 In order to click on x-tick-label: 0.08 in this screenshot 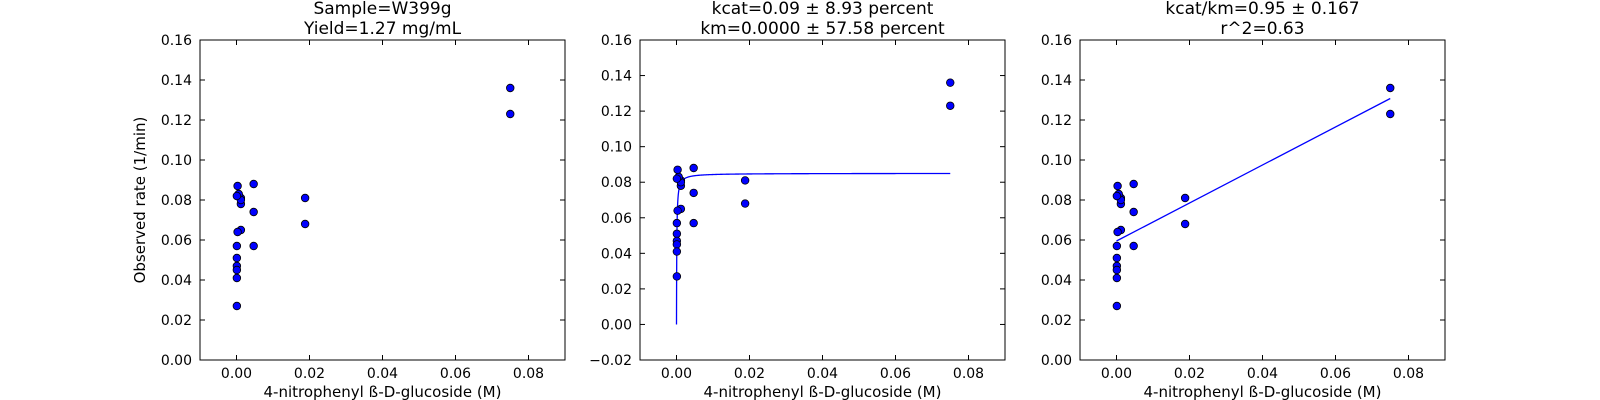, I will do `click(968, 374)`.